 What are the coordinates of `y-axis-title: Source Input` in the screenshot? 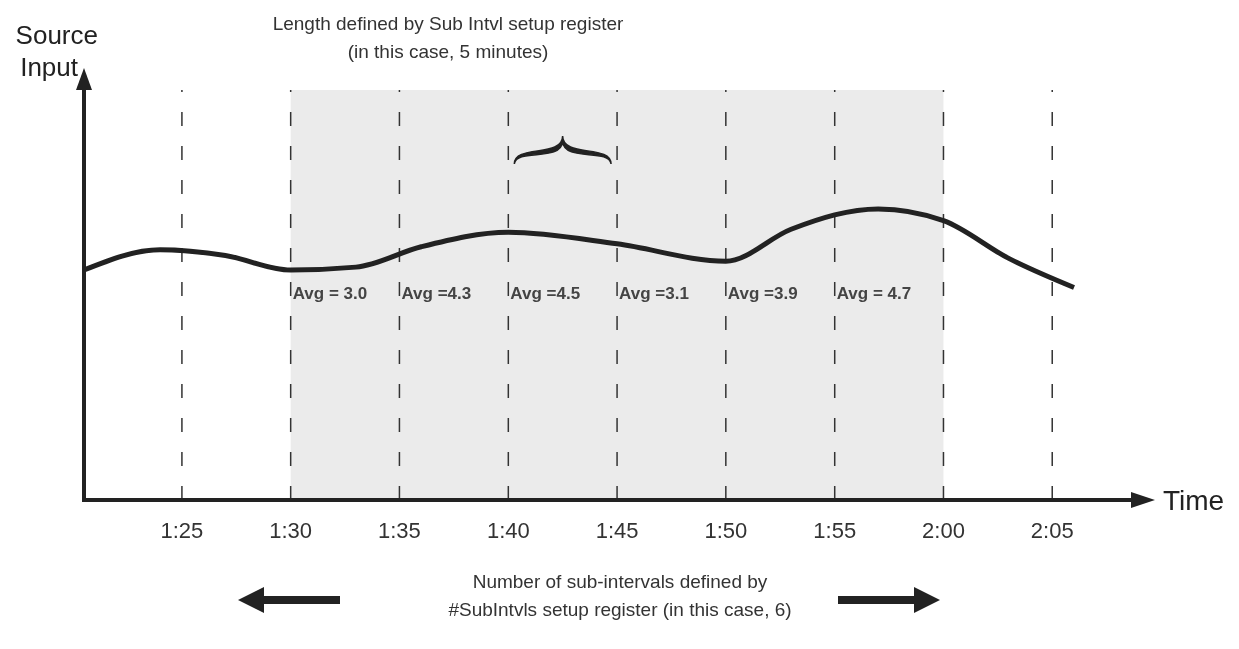 It's located at (56, 51).